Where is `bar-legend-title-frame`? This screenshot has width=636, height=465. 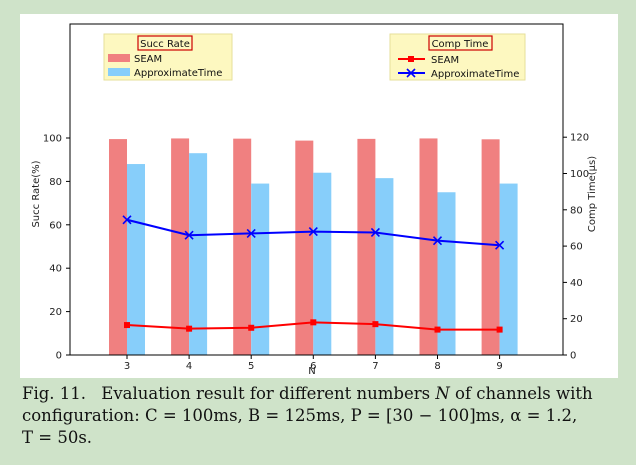 bar-legend-title-frame is located at coordinates (165, 43).